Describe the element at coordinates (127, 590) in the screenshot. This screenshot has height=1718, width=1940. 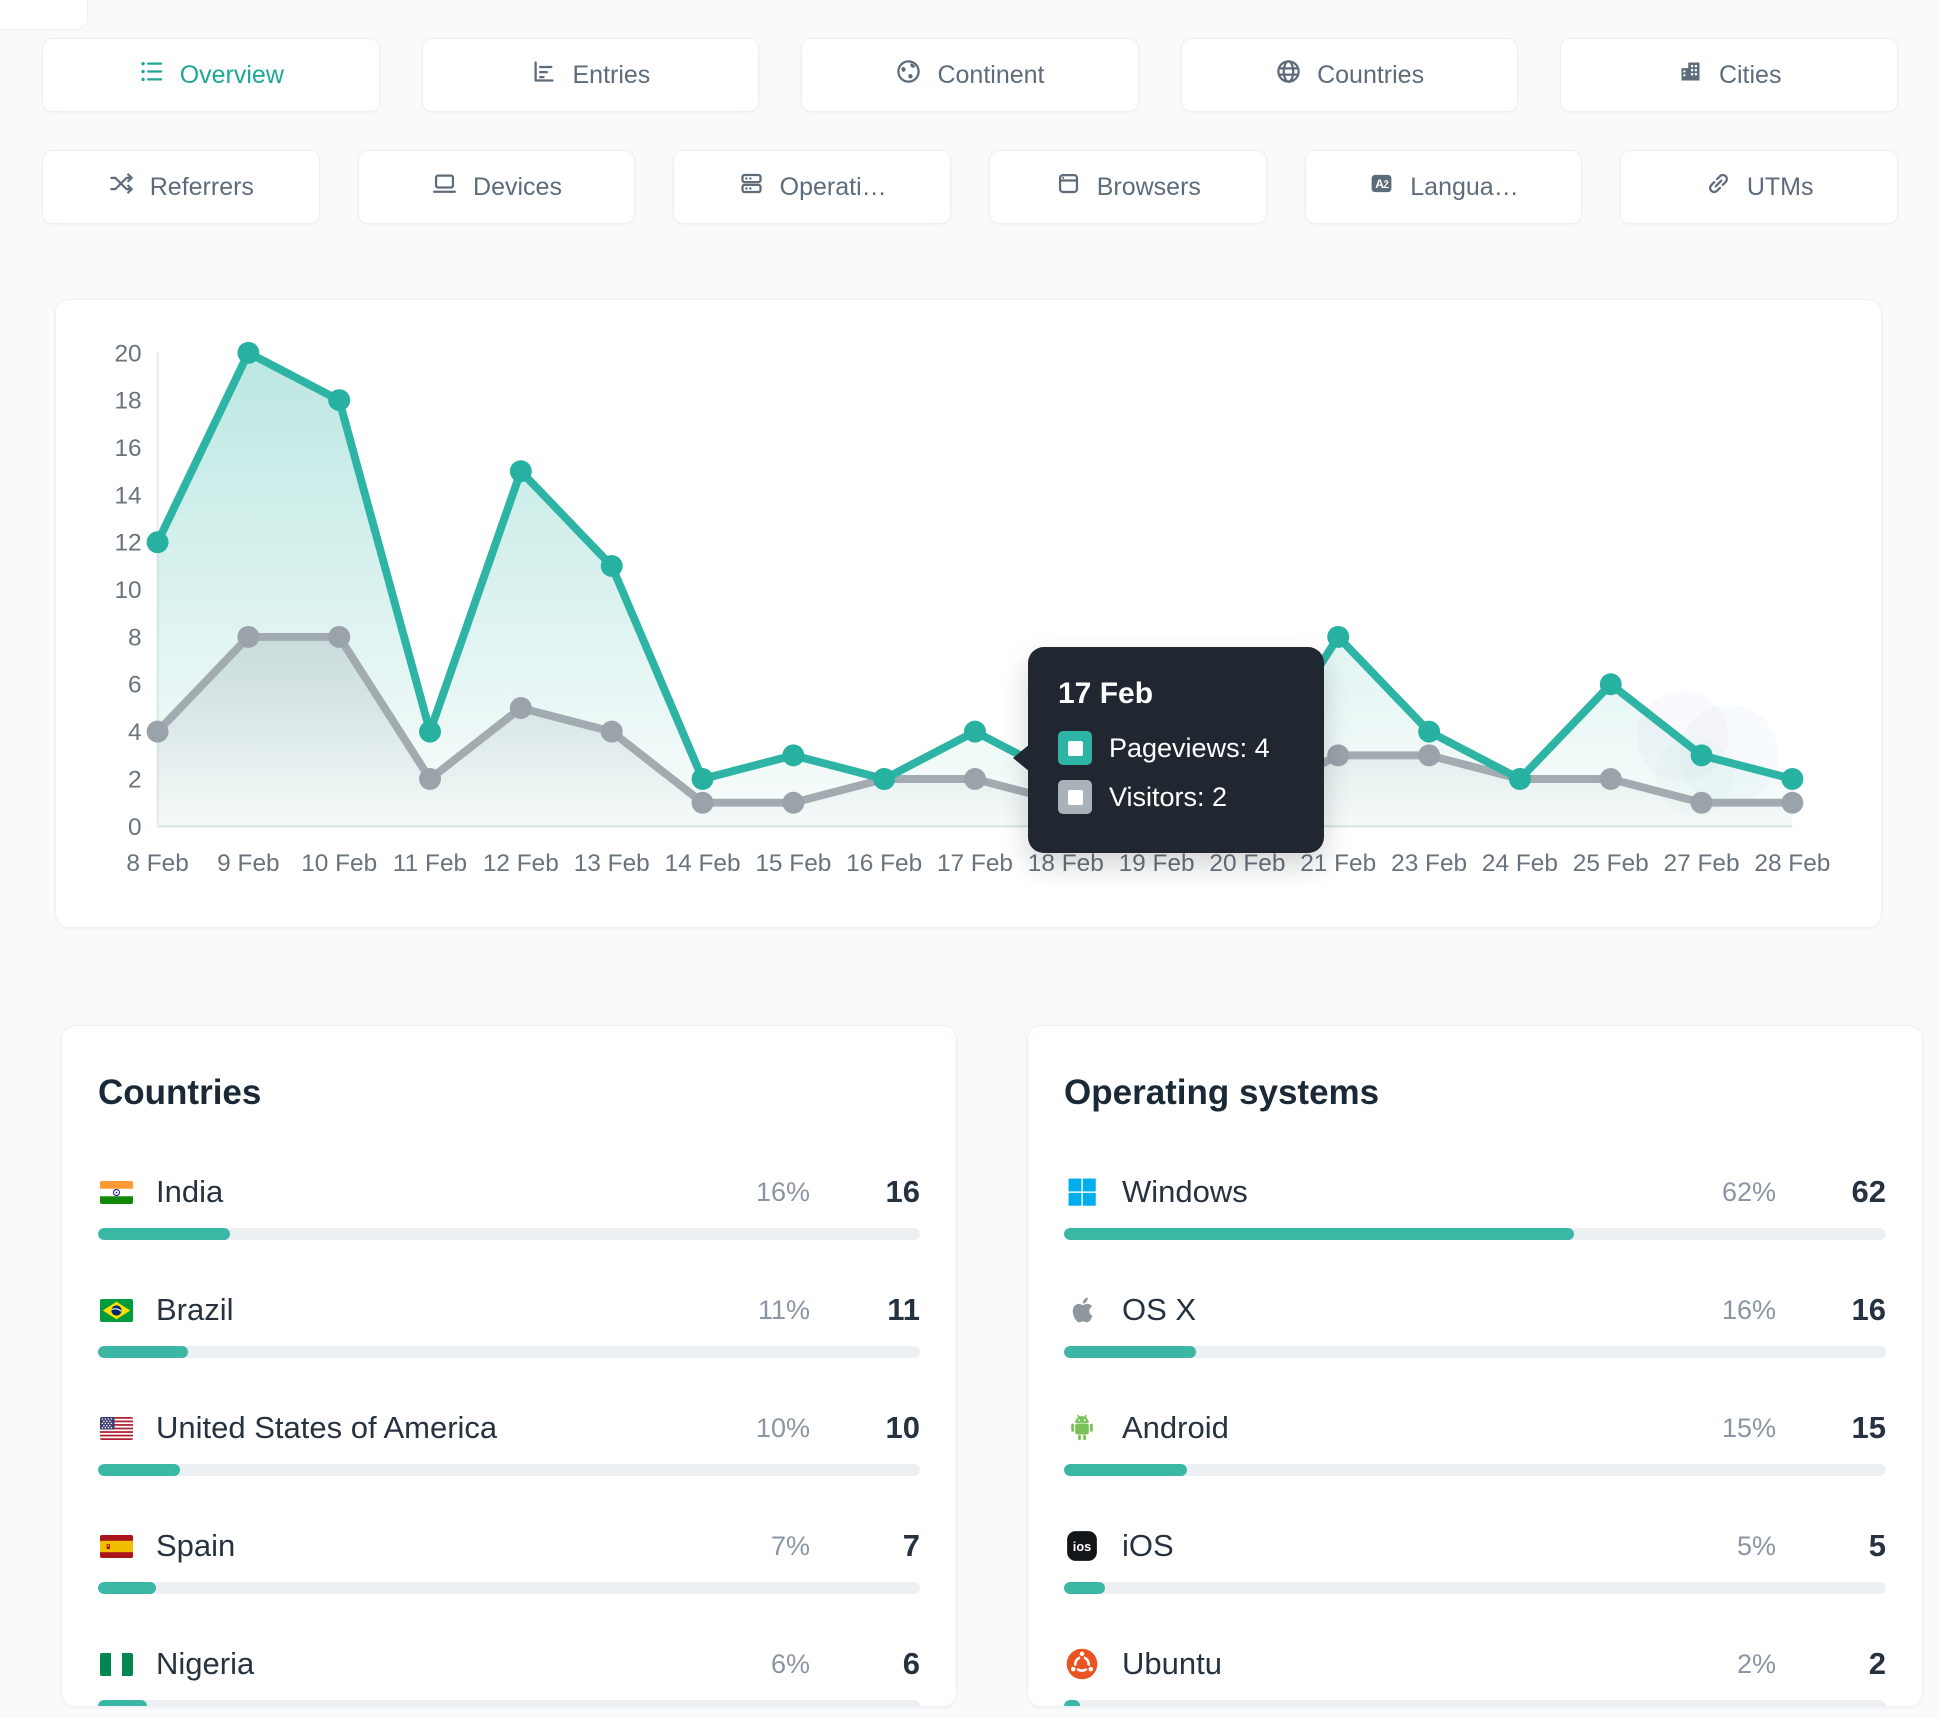
I see `y-tick: 10` at that location.